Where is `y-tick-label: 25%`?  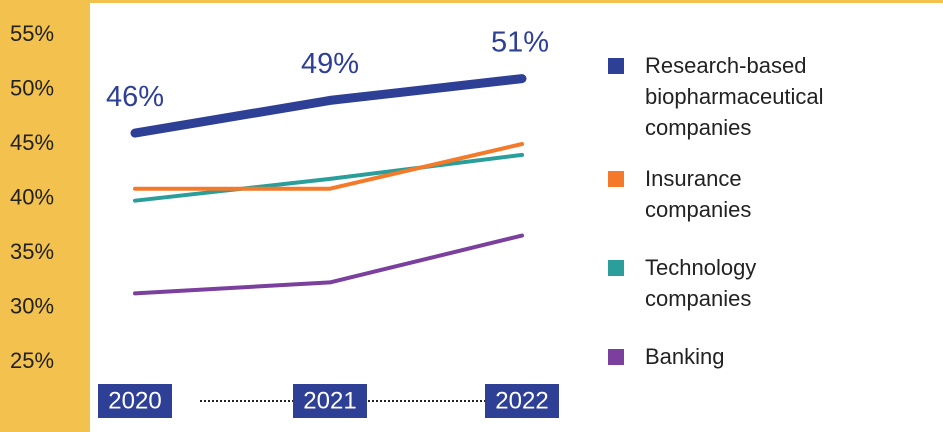
y-tick-label: 25% is located at coordinates (32, 360).